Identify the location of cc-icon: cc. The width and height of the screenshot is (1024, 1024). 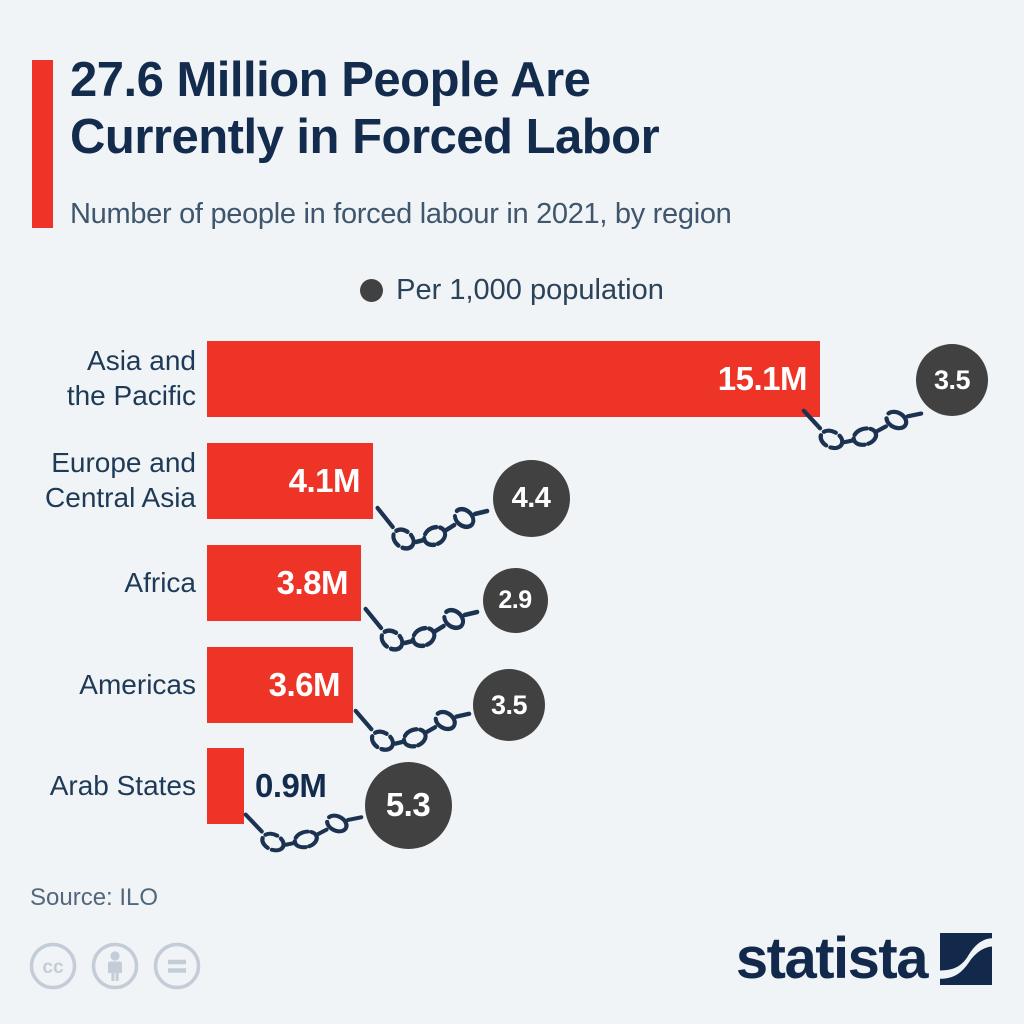
(53, 966).